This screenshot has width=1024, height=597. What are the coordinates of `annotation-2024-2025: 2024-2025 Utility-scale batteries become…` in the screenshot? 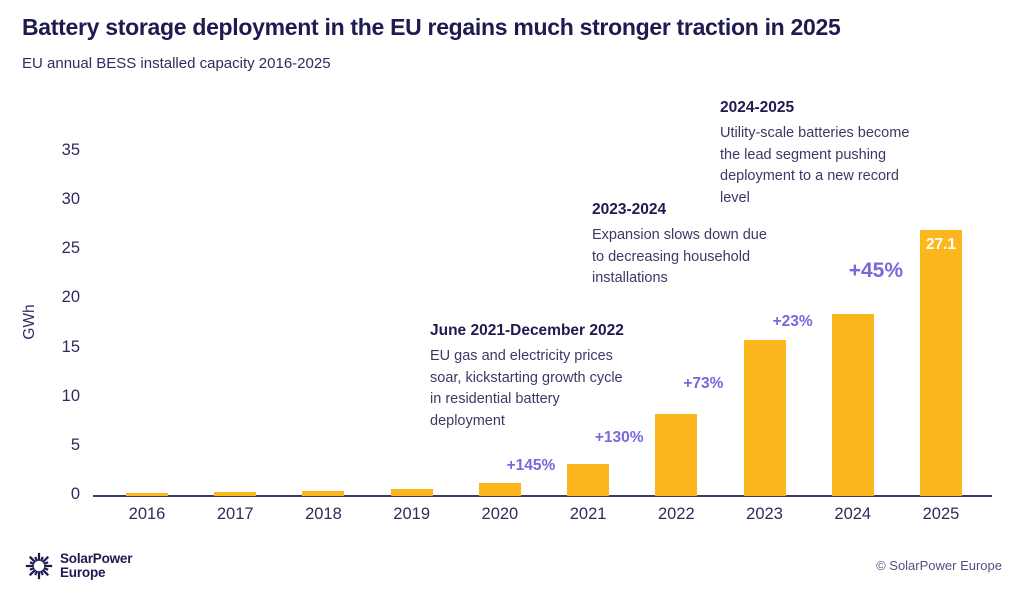 It's located at (814, 154).